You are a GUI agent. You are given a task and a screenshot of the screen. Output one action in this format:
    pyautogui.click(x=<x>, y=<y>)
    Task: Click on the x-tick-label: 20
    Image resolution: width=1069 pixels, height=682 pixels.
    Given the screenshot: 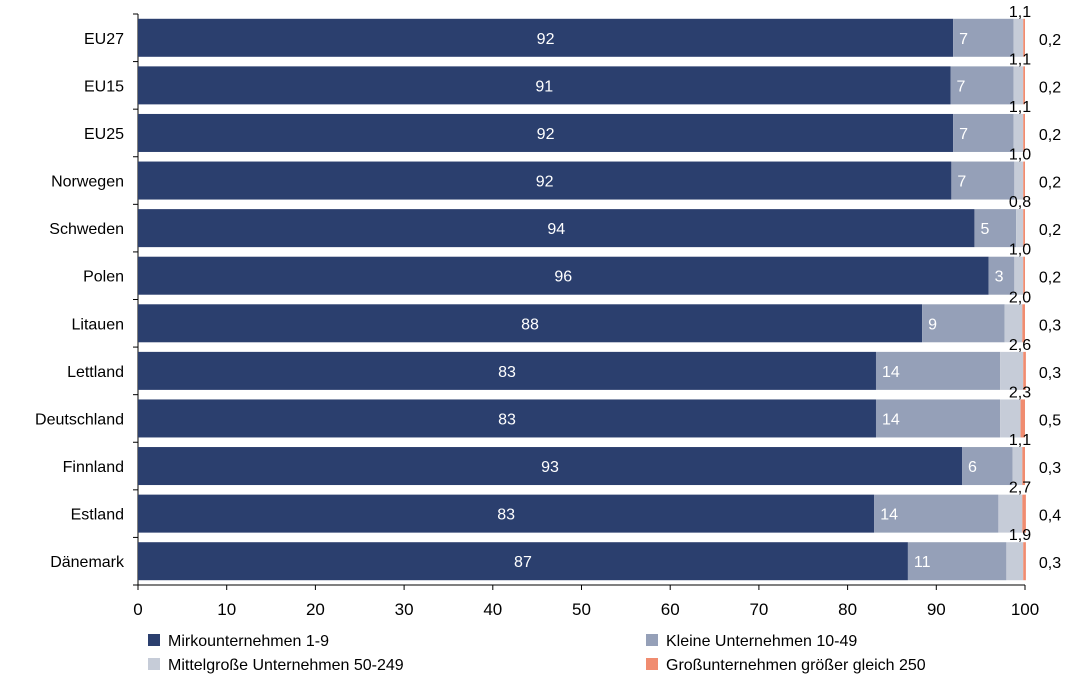 What is the action you would take?
    pyautogui.click(x=315, y=609)
    